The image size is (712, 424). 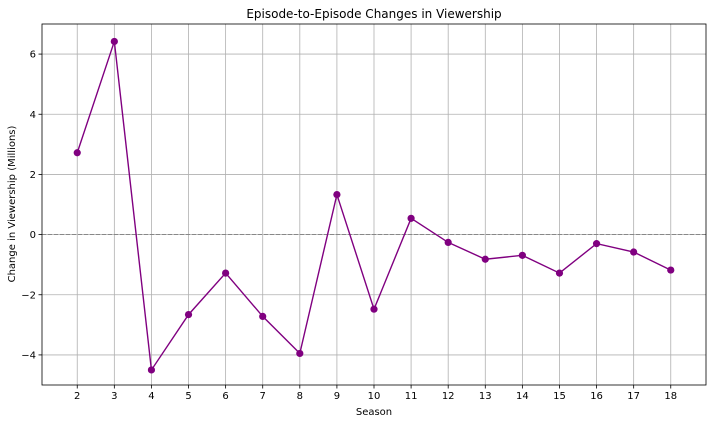 I want to click on x-tick-label: 16, so click(x=596, y=396).